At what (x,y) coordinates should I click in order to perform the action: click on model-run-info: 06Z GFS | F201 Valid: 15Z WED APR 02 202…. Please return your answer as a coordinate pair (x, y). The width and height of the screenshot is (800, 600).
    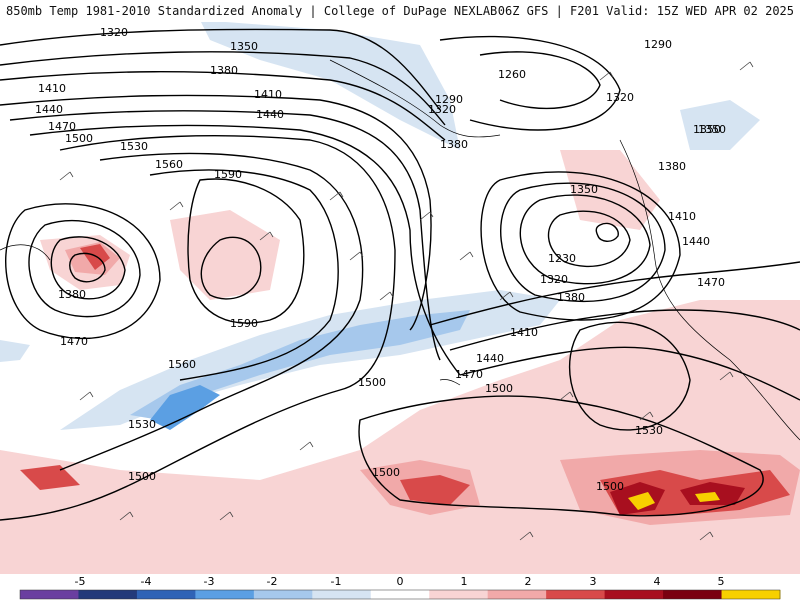
    Looking at the image, I should click on (645, 11).